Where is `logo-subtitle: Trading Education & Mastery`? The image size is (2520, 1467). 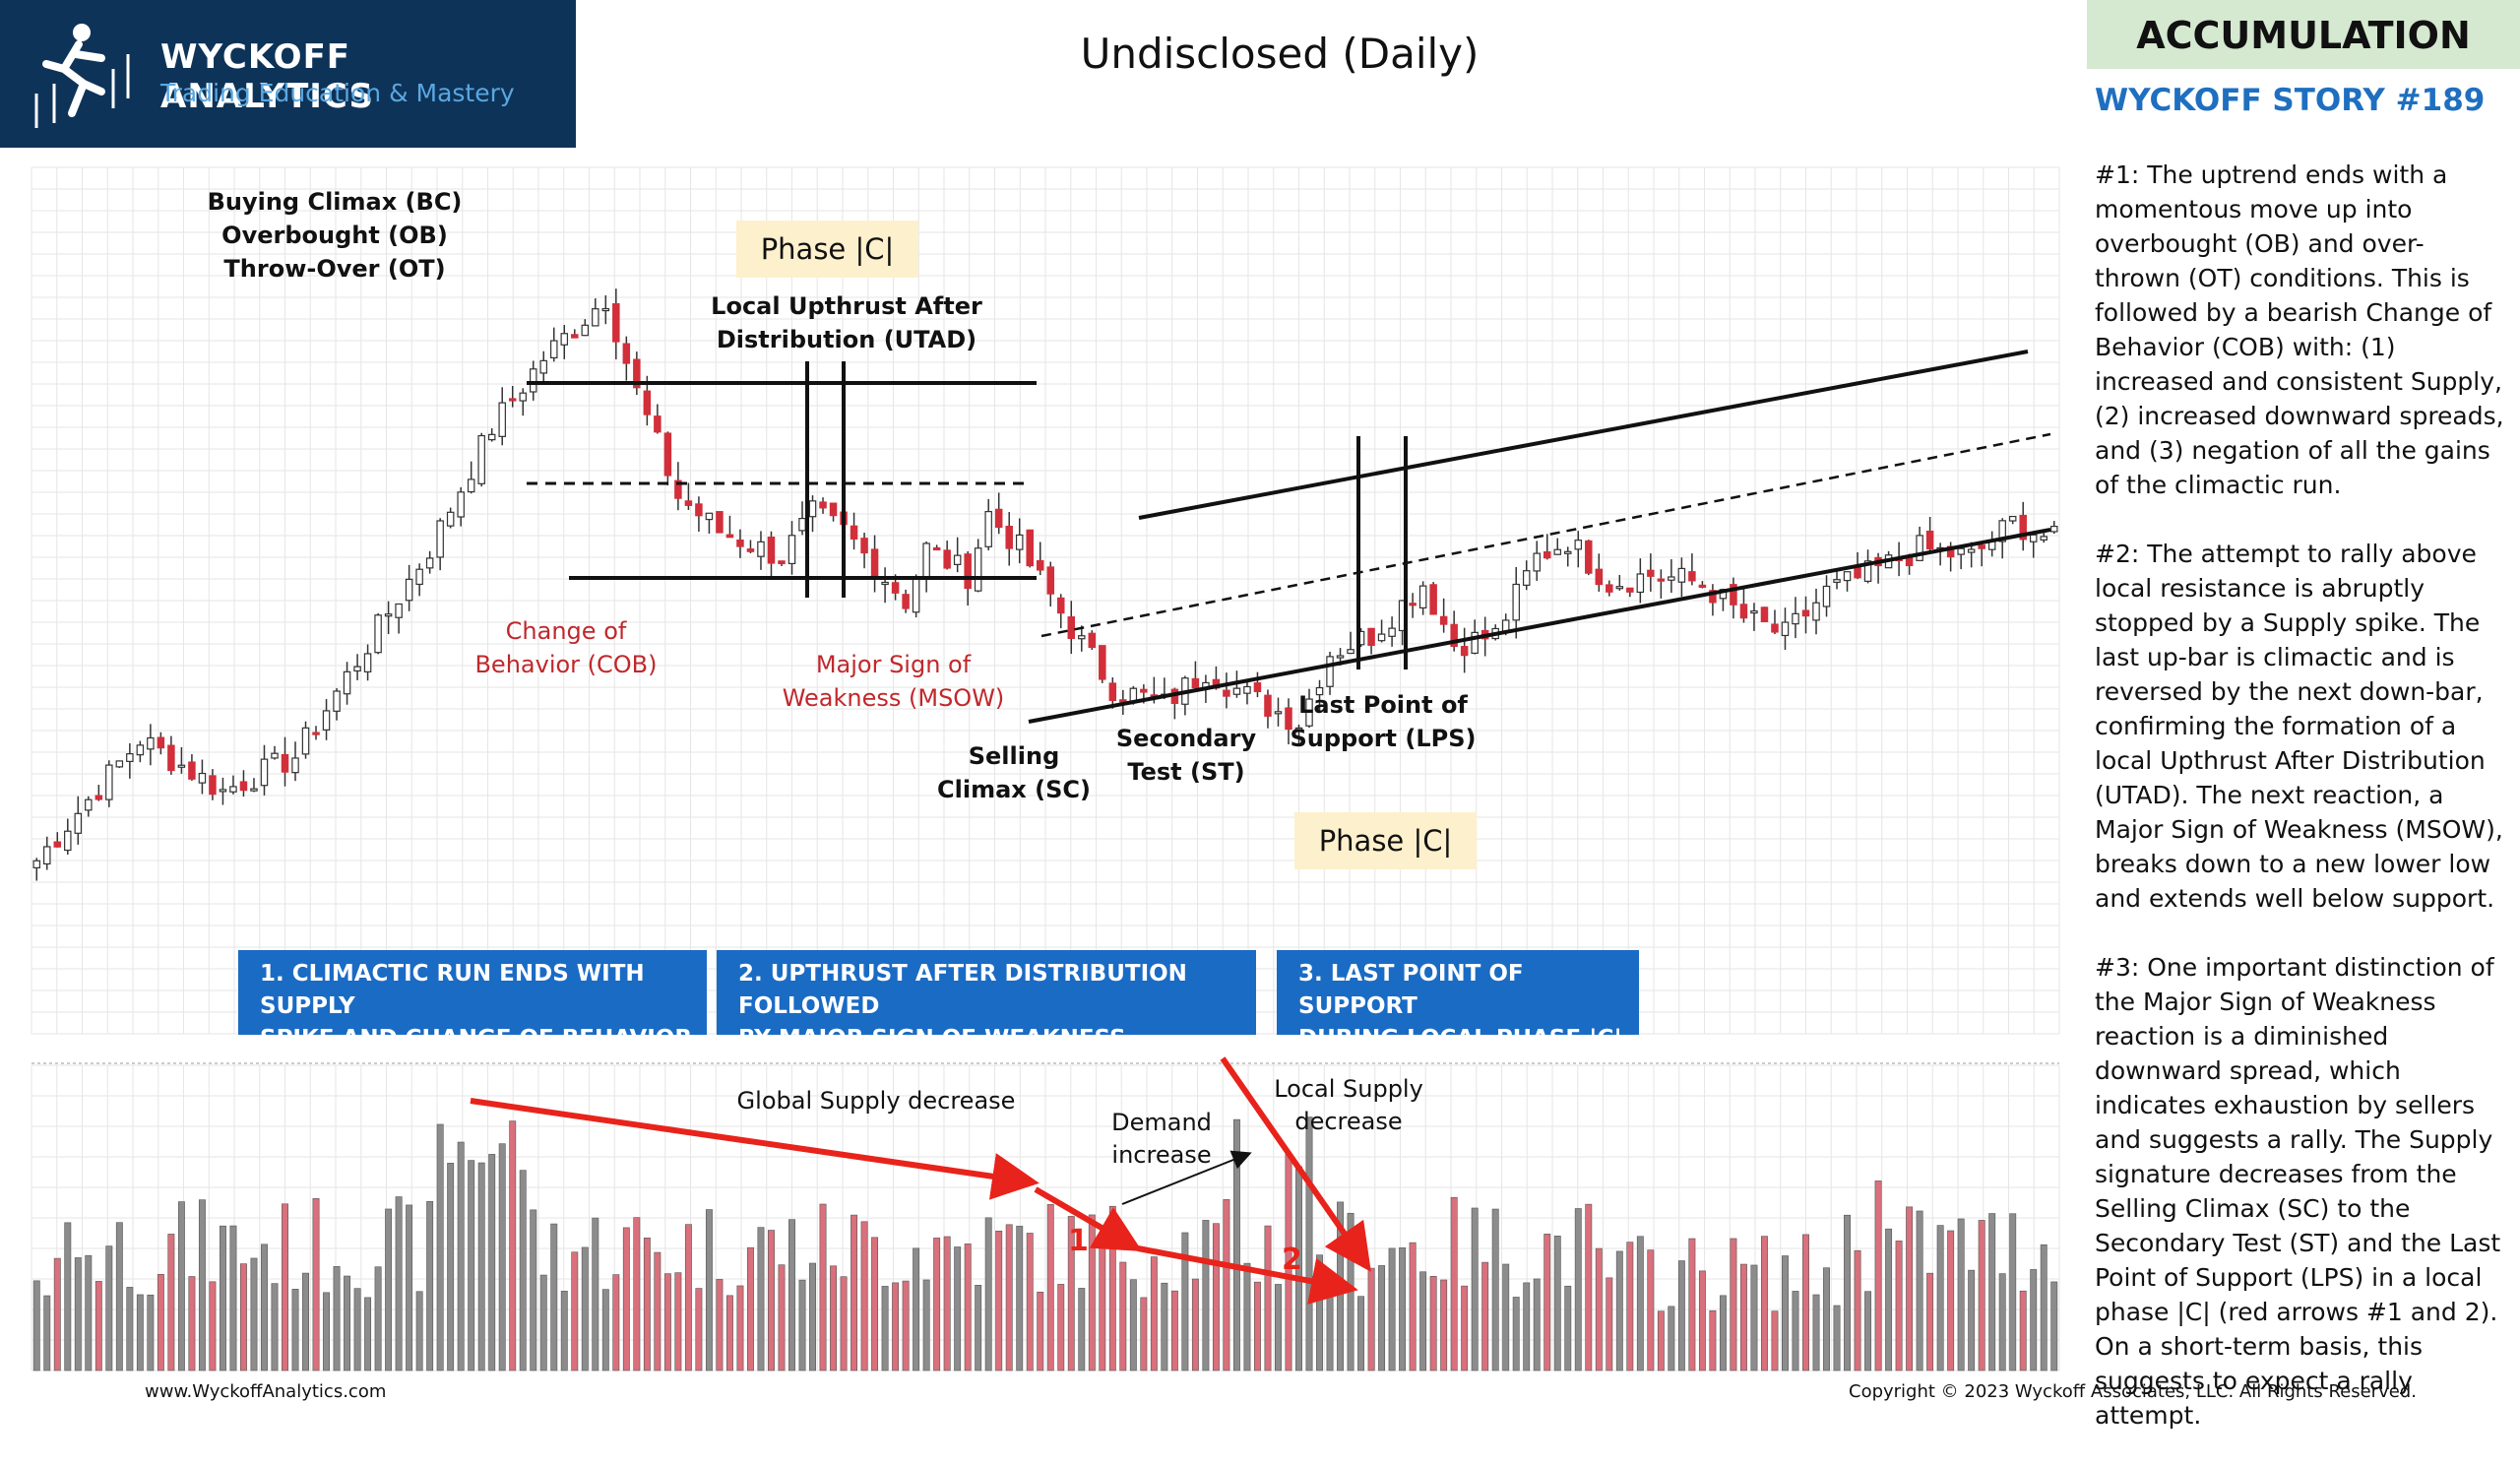 logo-subtitle: Trading Education & Mastery is located at coordinates (337, 93).